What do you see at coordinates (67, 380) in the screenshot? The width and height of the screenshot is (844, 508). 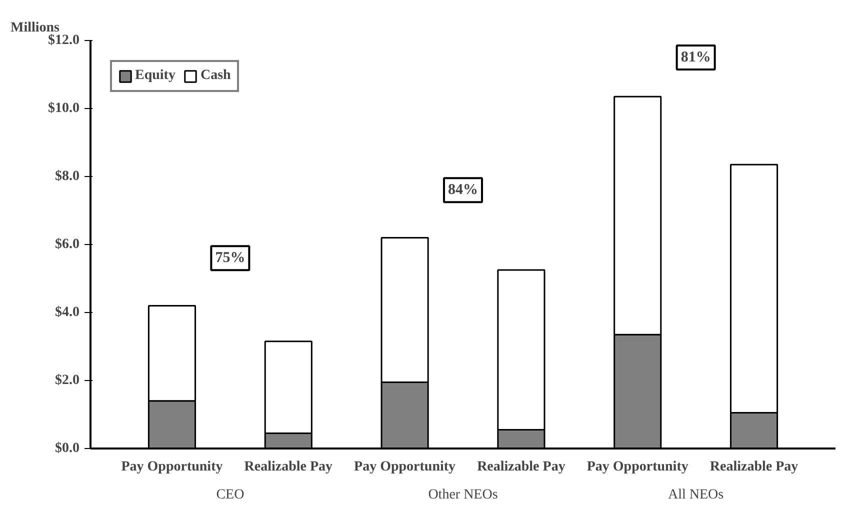 I see `y-tick-label: $2.0` at bounding box center [67, 380].